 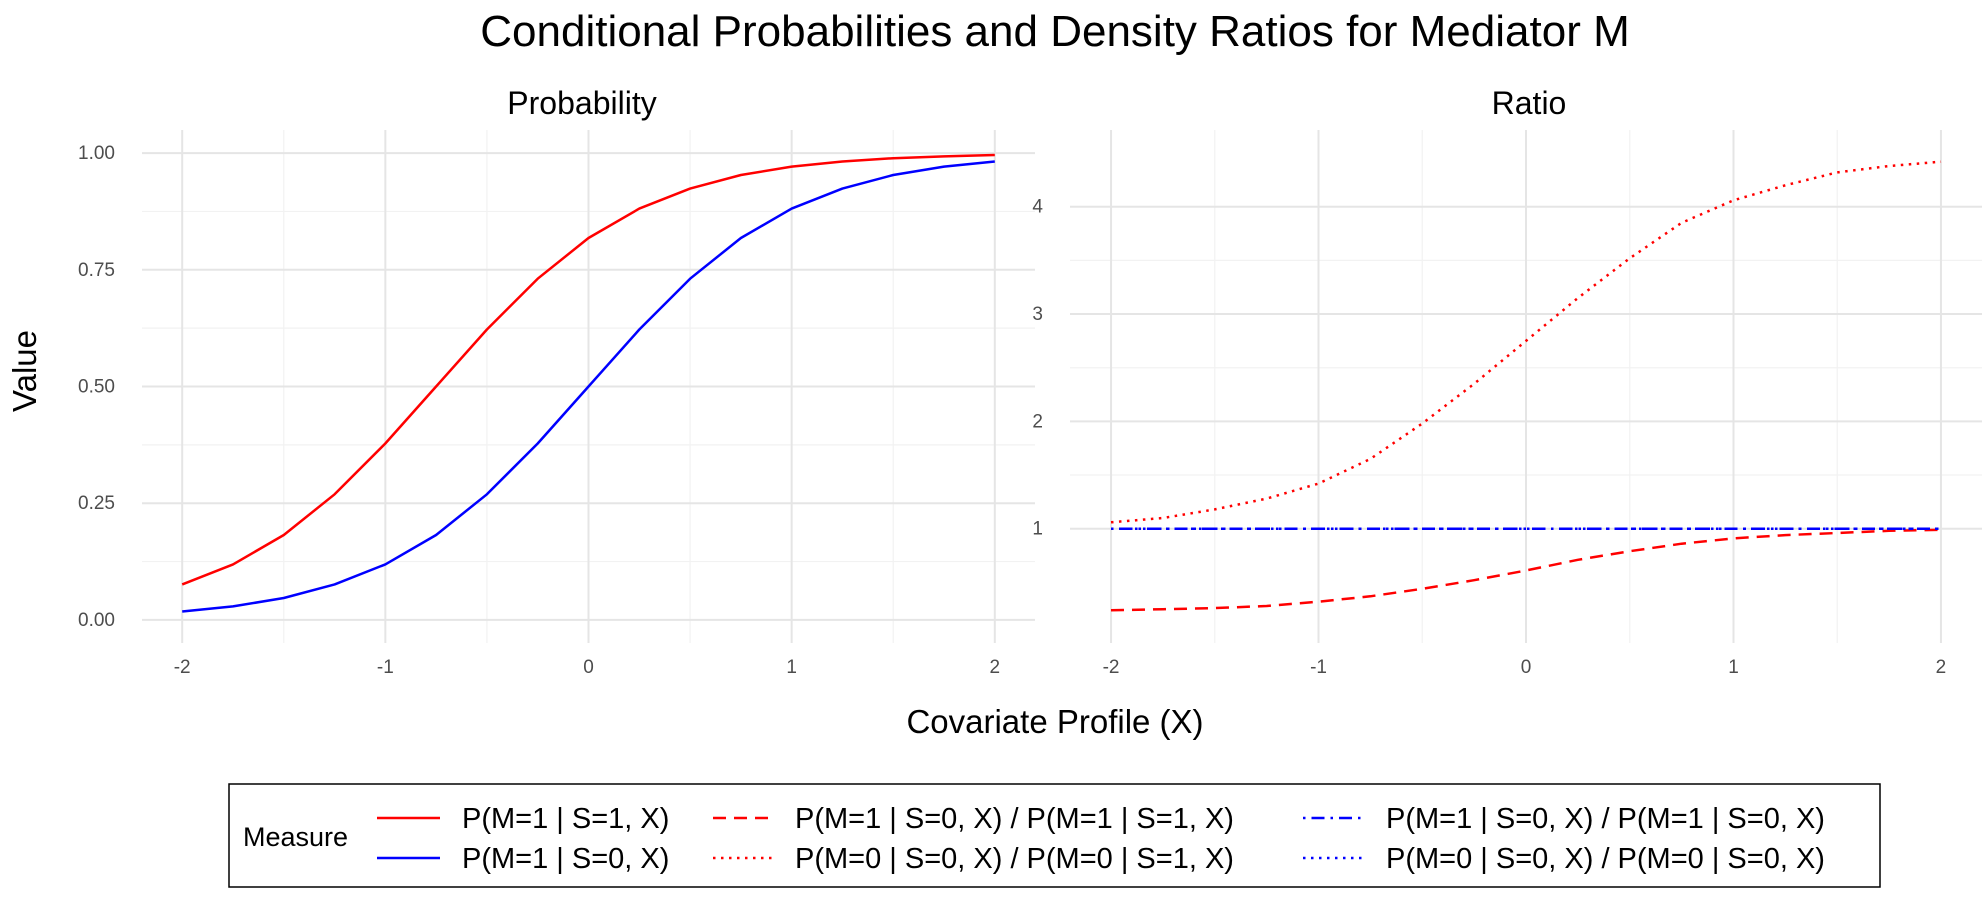 I want to click on legend-label-1: P(M=1 | S=0, X), so click(x=565, y=859).